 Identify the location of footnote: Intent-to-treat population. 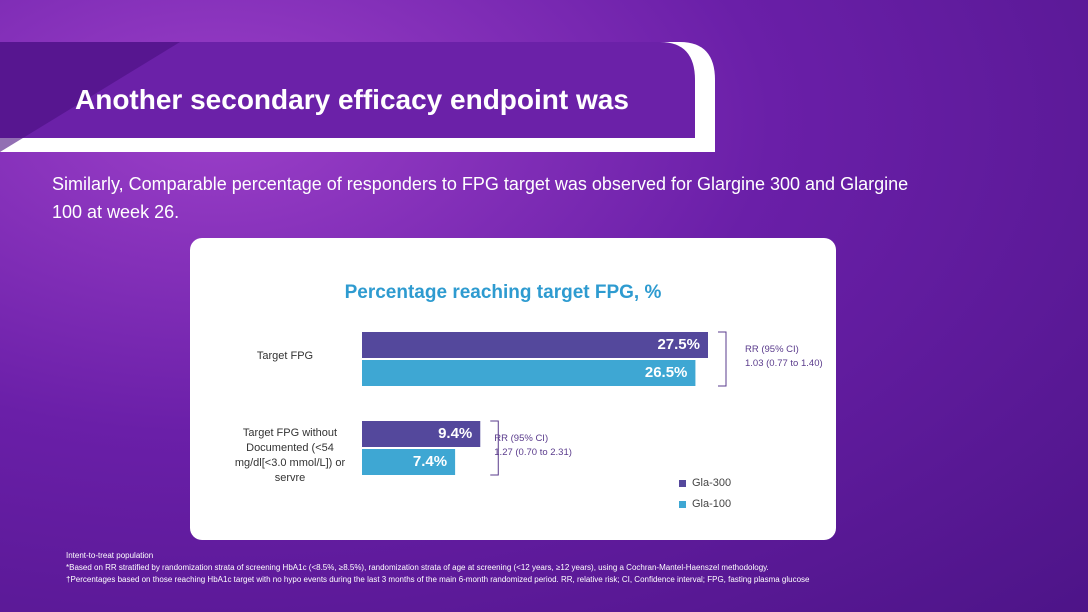
(110, 555).